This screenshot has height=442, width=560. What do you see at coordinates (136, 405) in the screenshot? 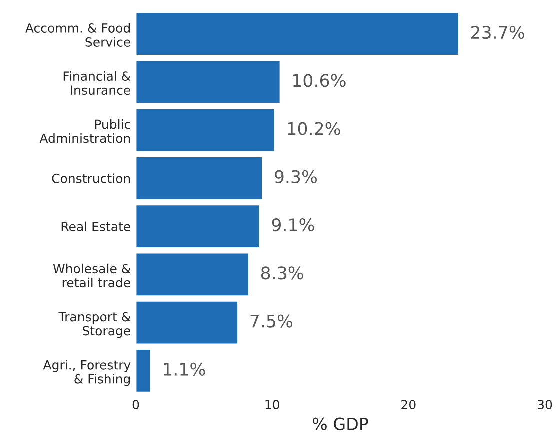
I see `x-tick-label: 0` at bounding box center [136, 405].